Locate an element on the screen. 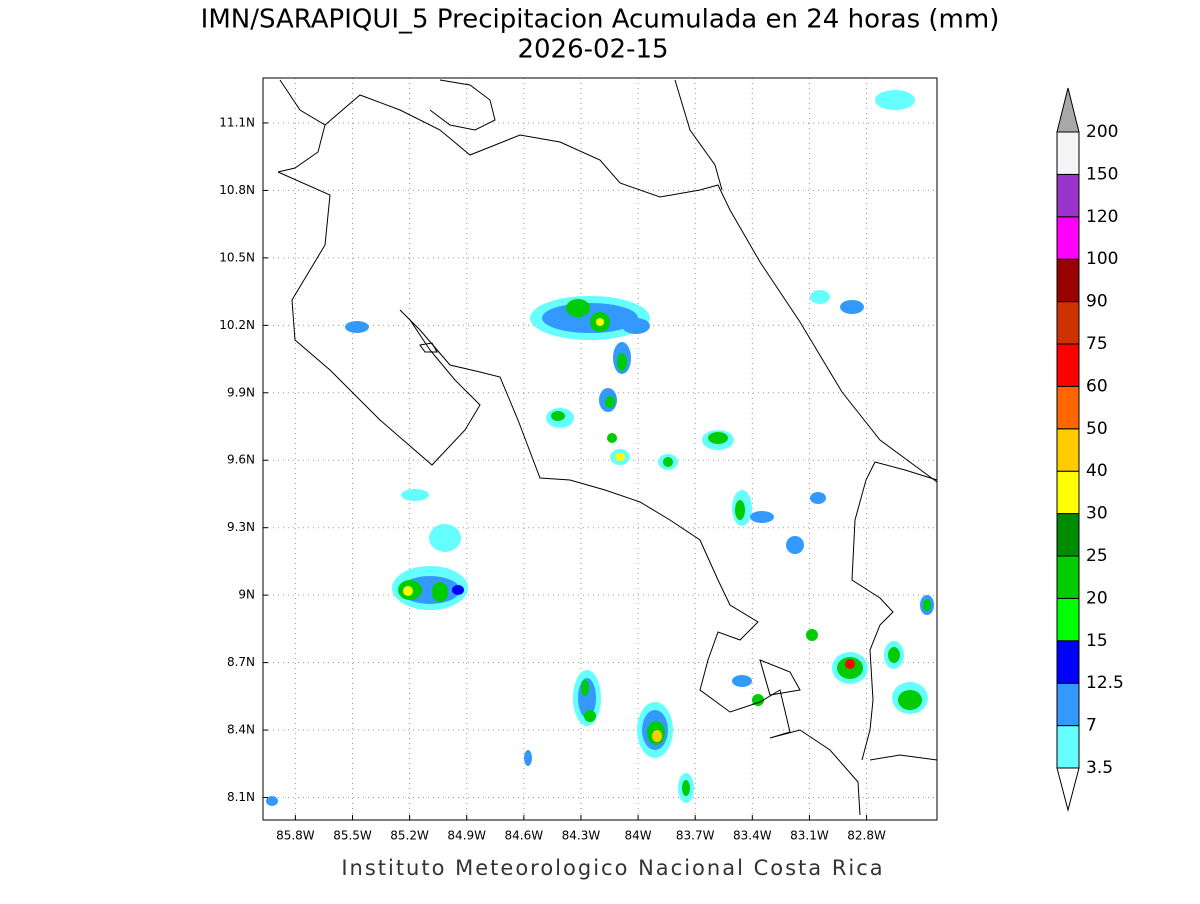 Image resolution: width=1200 pixels, height=904 pixels. x-tick-label: 85.5W is located at coordinates (352, 836).